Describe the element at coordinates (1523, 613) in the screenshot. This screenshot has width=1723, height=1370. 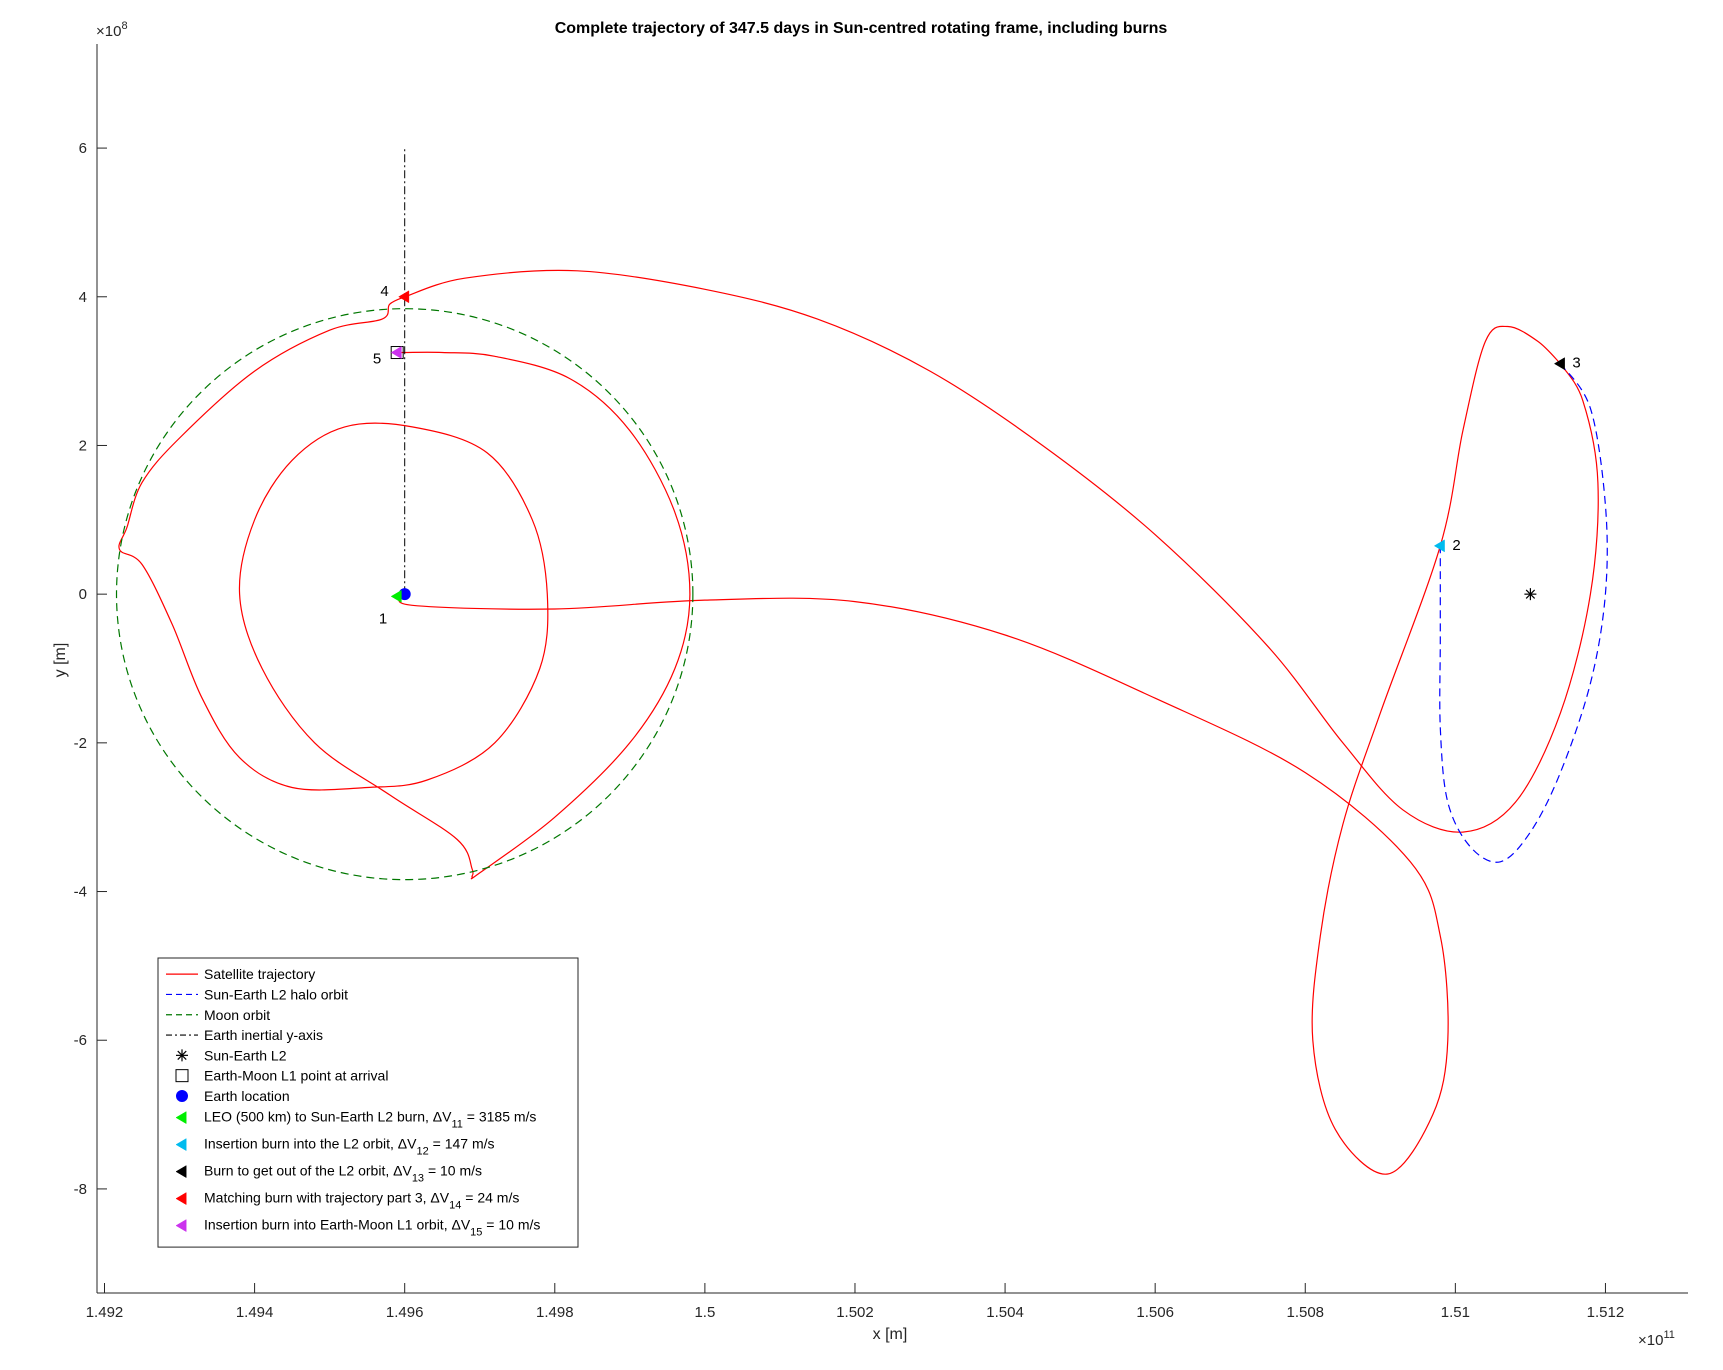
I see `sun-earth-l2-halo-orbit-line` at that location.